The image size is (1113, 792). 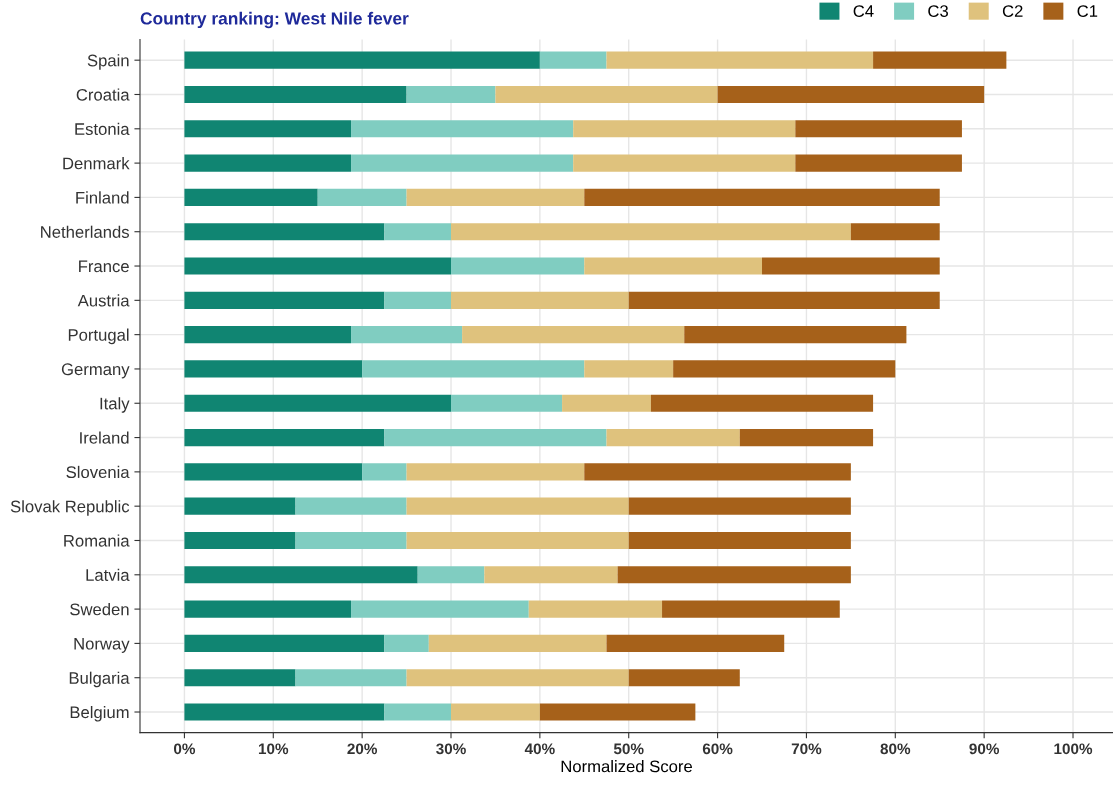 What do you see at coordinates (95, 371) in the screenshot?
I see `y-tick-label: Germany` at bounding box center [95, 371].